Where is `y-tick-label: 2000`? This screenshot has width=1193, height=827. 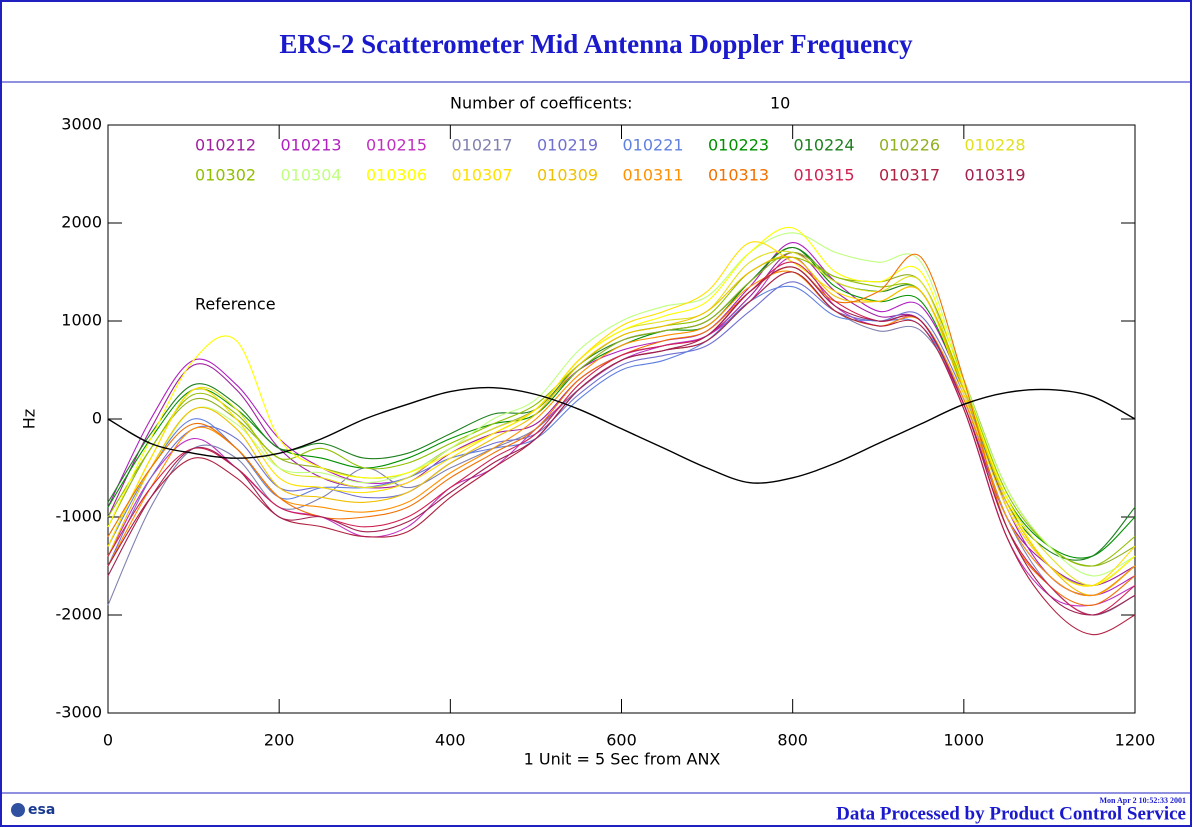 y-tick-label: 2000 is located at coordinates (81, 222).